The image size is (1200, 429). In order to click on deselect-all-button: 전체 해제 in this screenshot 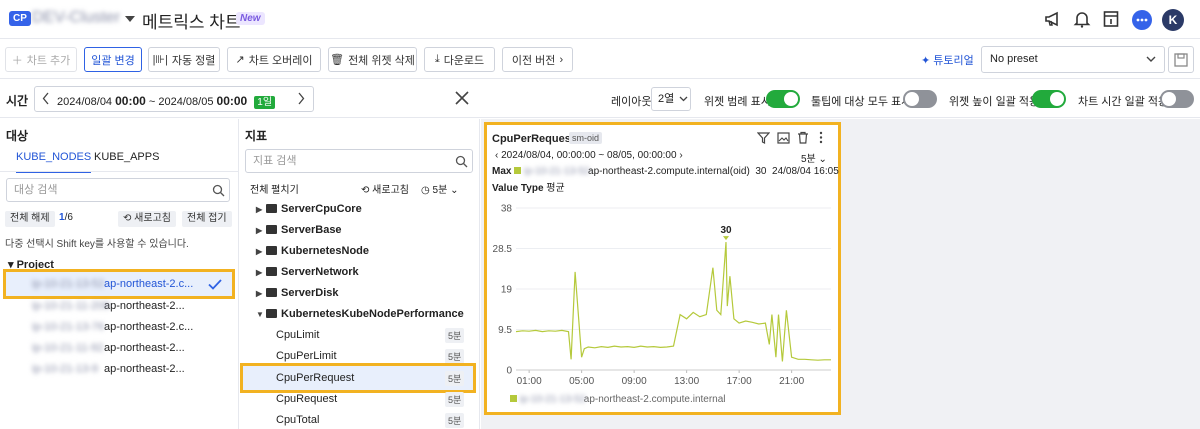, I will do `click(30, 219)`.